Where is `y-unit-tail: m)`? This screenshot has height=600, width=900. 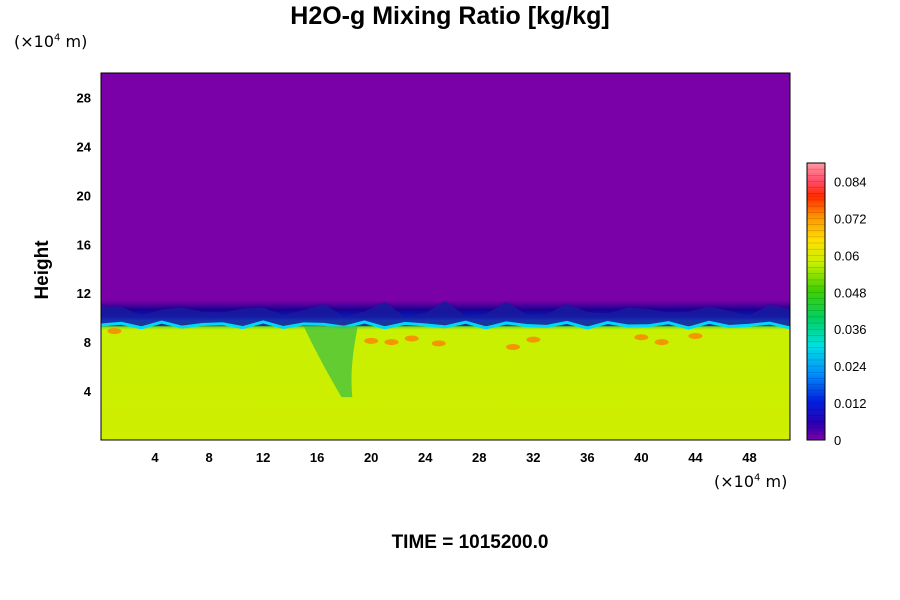
y-unit-tail: m) is located at coordinates (74, 41).